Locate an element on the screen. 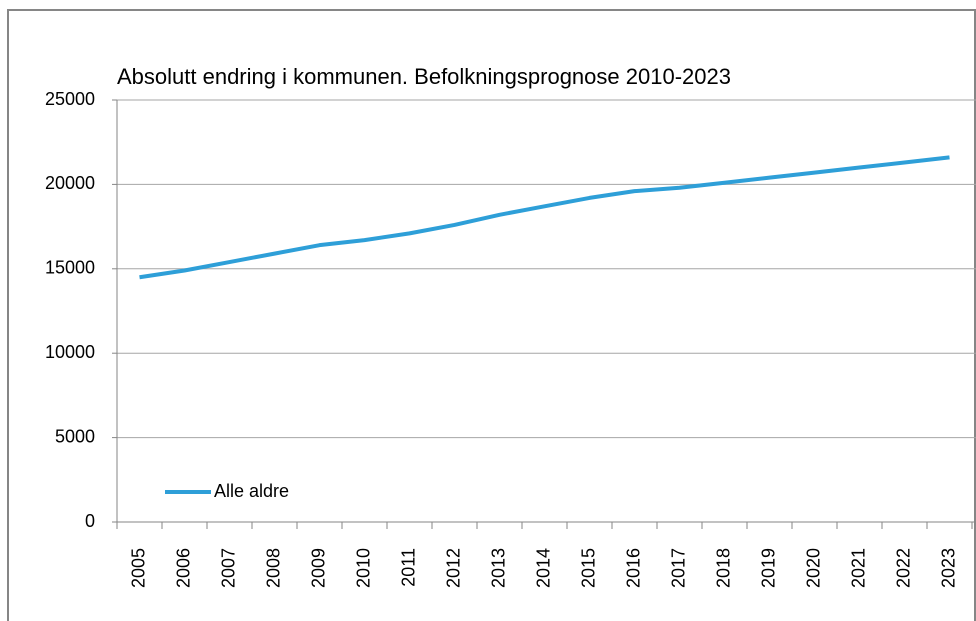 This screenshot has width=976, height=621. x-tick-label: 2010 is located at coordinates (363, 568).